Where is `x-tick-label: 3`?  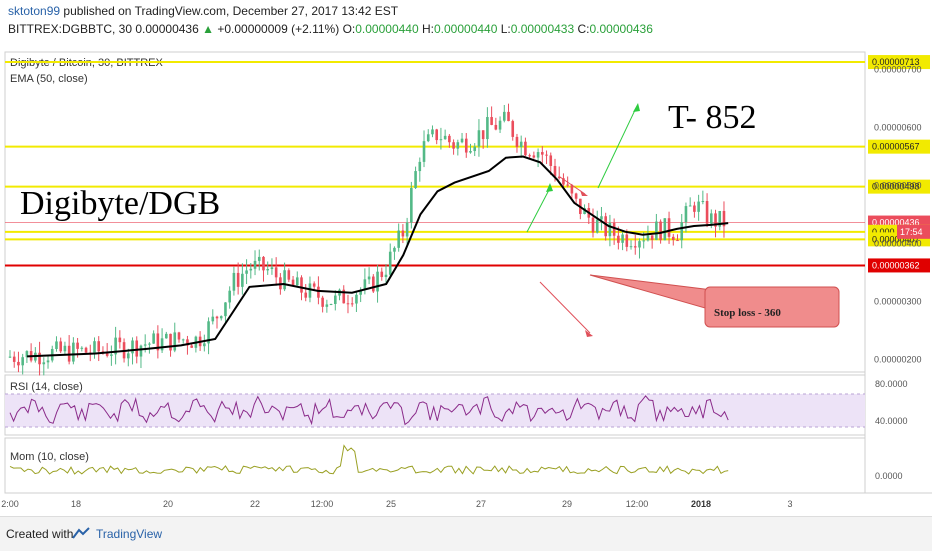 x-tick-label: 3 is located at coordinates (789, 504).